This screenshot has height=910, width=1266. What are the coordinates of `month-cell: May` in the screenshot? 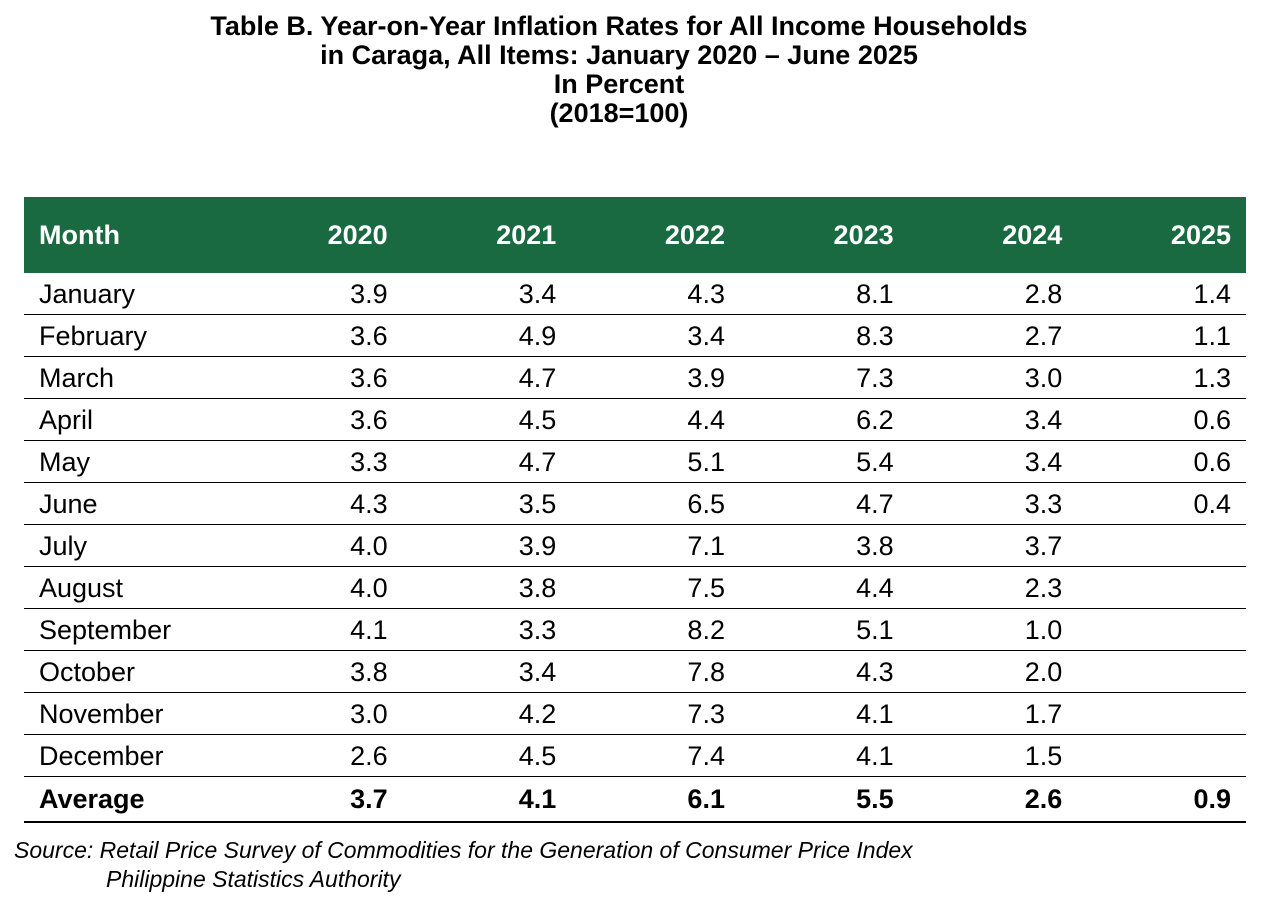 It's located at (129, 461).